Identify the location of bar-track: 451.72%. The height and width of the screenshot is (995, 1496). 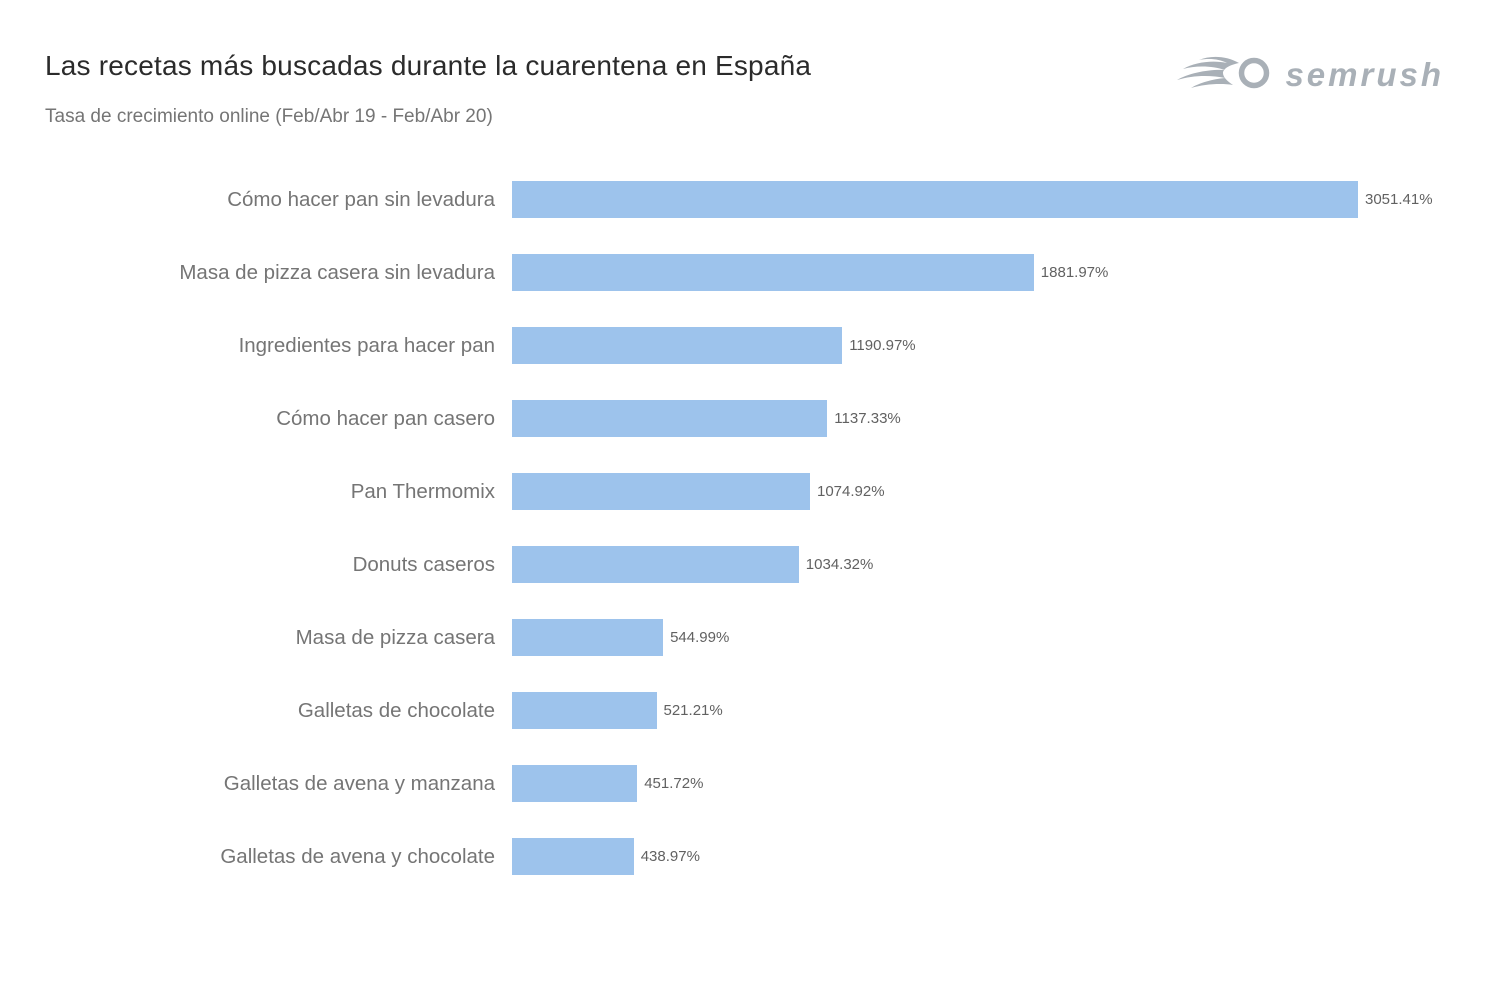
(981, 783).